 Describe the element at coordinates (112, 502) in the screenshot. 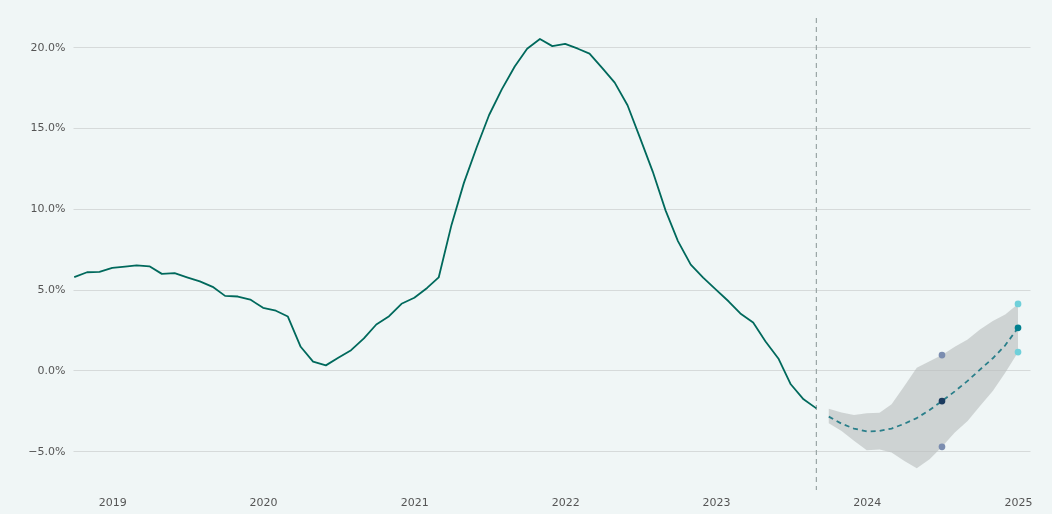

I see `x-tick-label: 2019` at that location.